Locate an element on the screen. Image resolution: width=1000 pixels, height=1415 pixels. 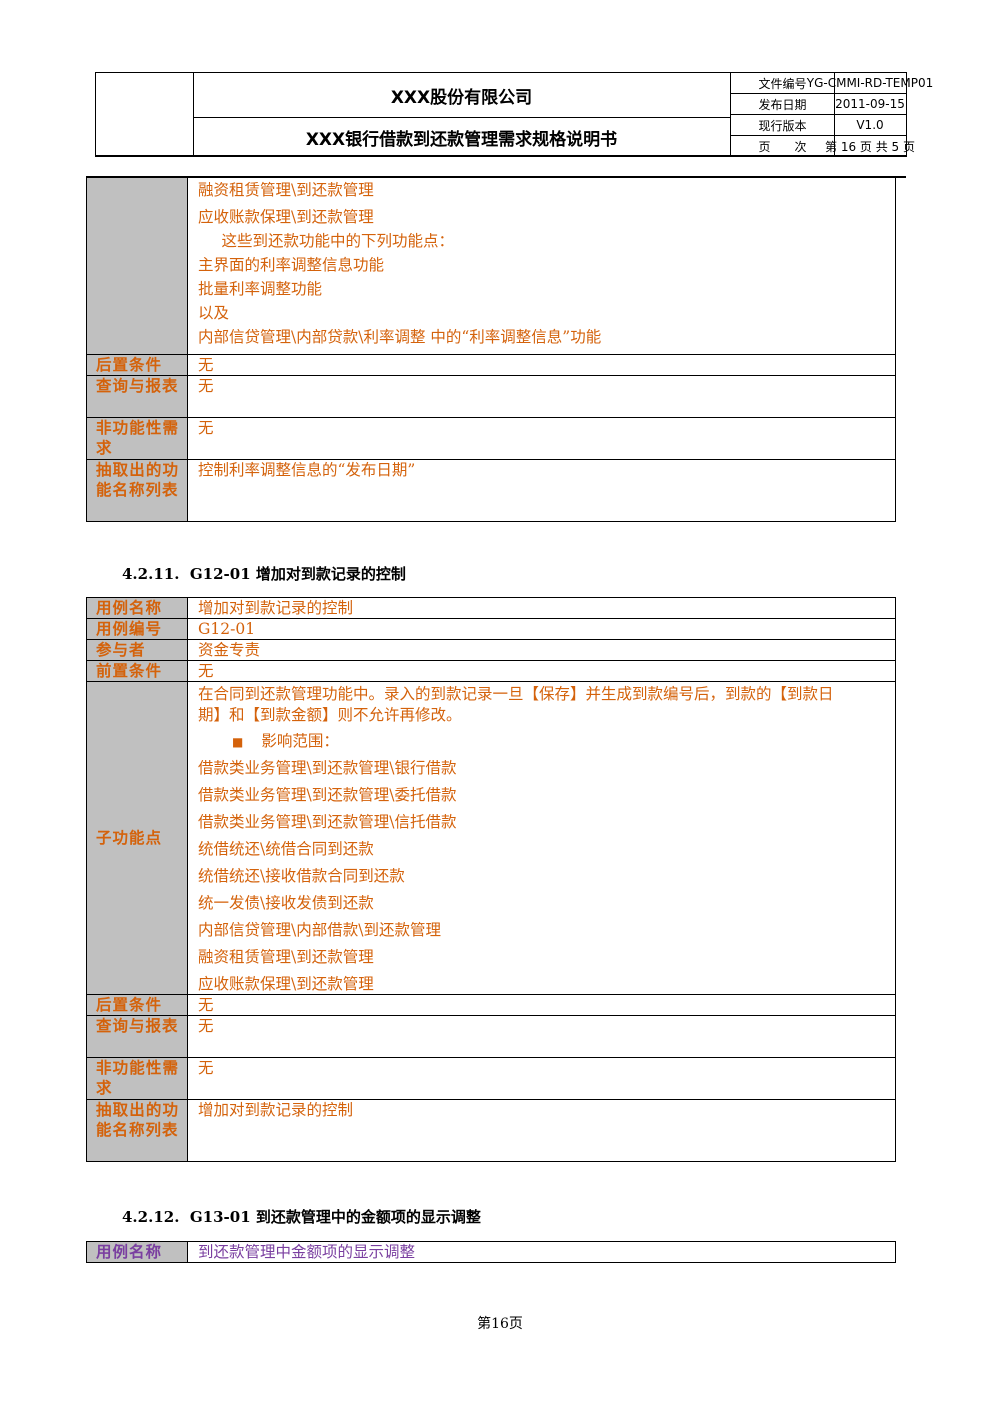
section-title: G12-01 增加对到款记录的控制 is located at coordinates (297, 574).